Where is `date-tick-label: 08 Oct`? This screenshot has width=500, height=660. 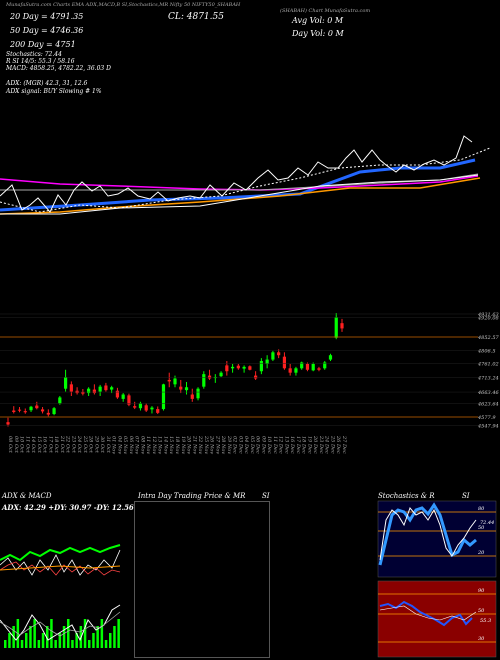
date-tick-label: 08 Oct is located at coordinates (10, 445).